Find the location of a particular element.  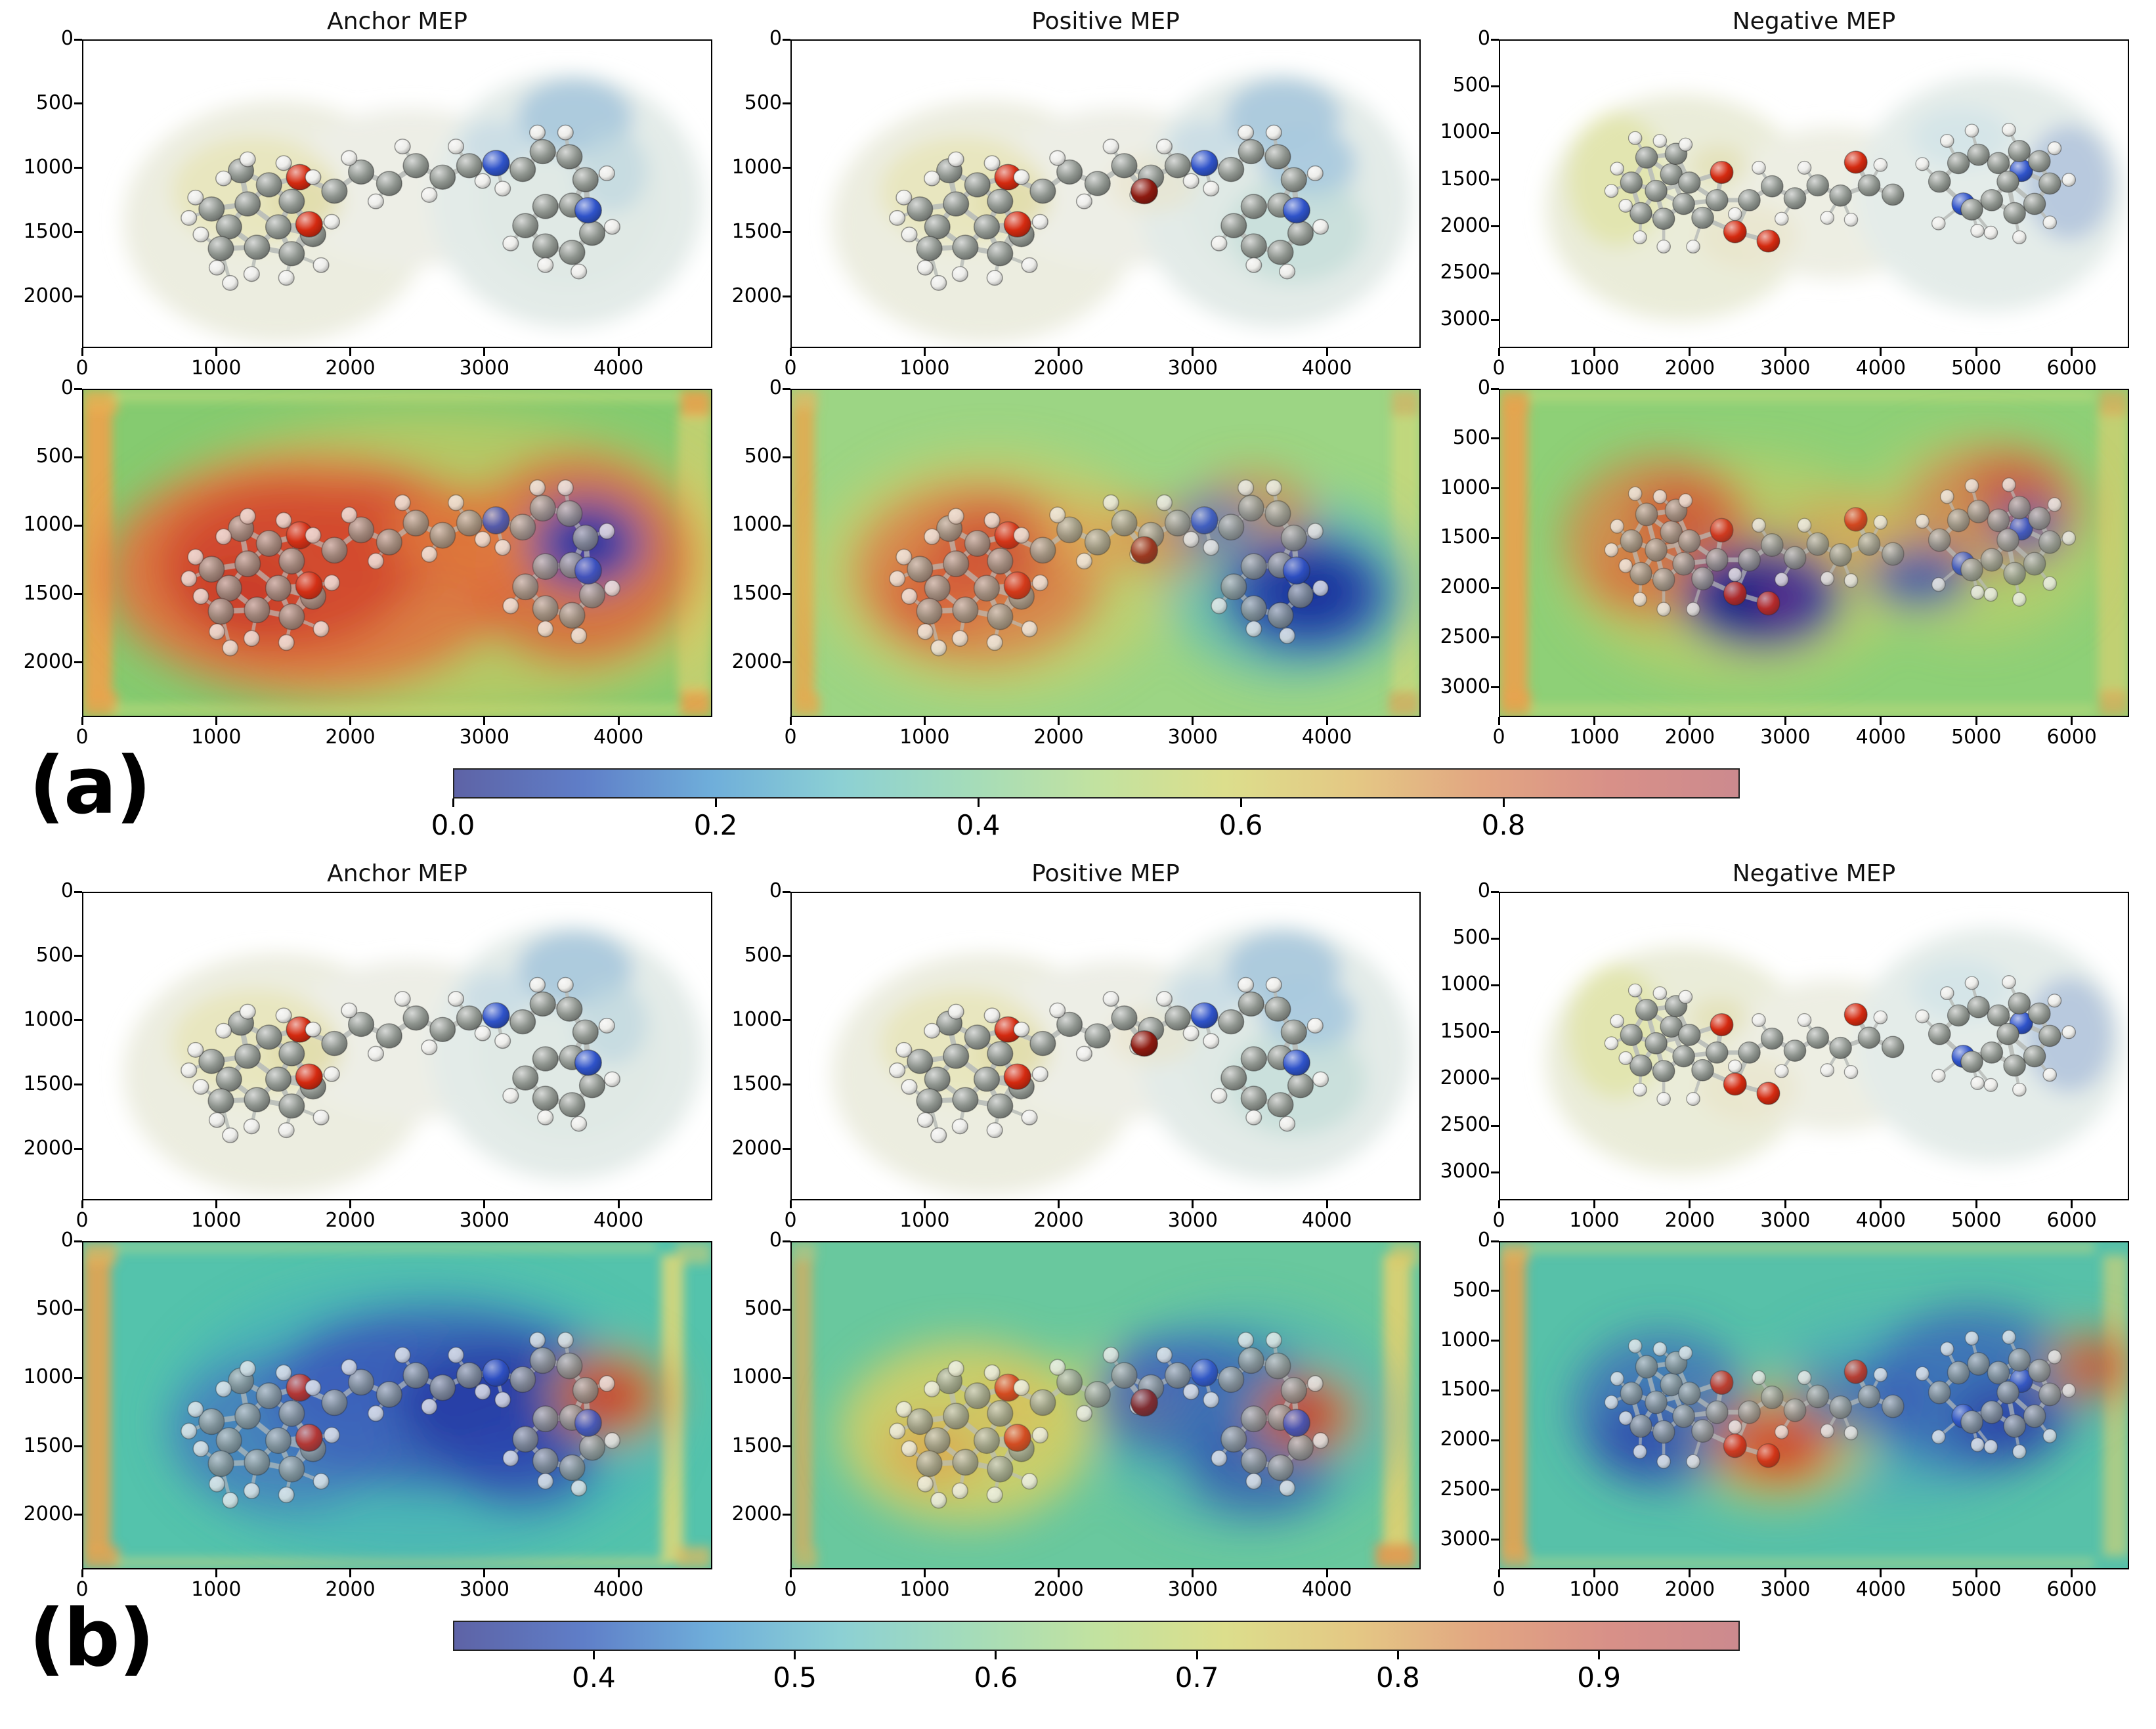

heatmap-plot-anchor-panela: 0 500 1000 1500 2000 0 1000 2000 3000 4000 is located at coordinates (369, 565).